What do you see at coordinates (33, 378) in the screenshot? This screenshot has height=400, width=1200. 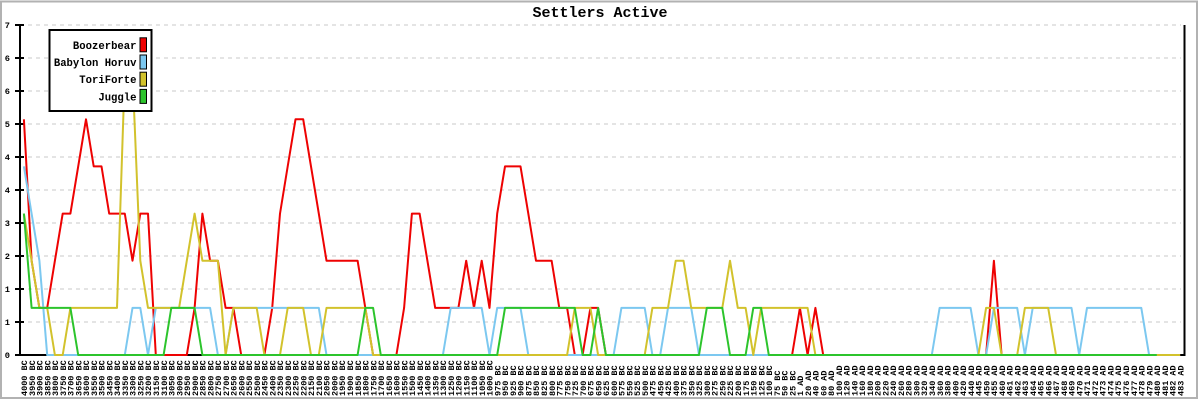 I see `svg-text: 3950 BC` at bounding box center [33, 378].